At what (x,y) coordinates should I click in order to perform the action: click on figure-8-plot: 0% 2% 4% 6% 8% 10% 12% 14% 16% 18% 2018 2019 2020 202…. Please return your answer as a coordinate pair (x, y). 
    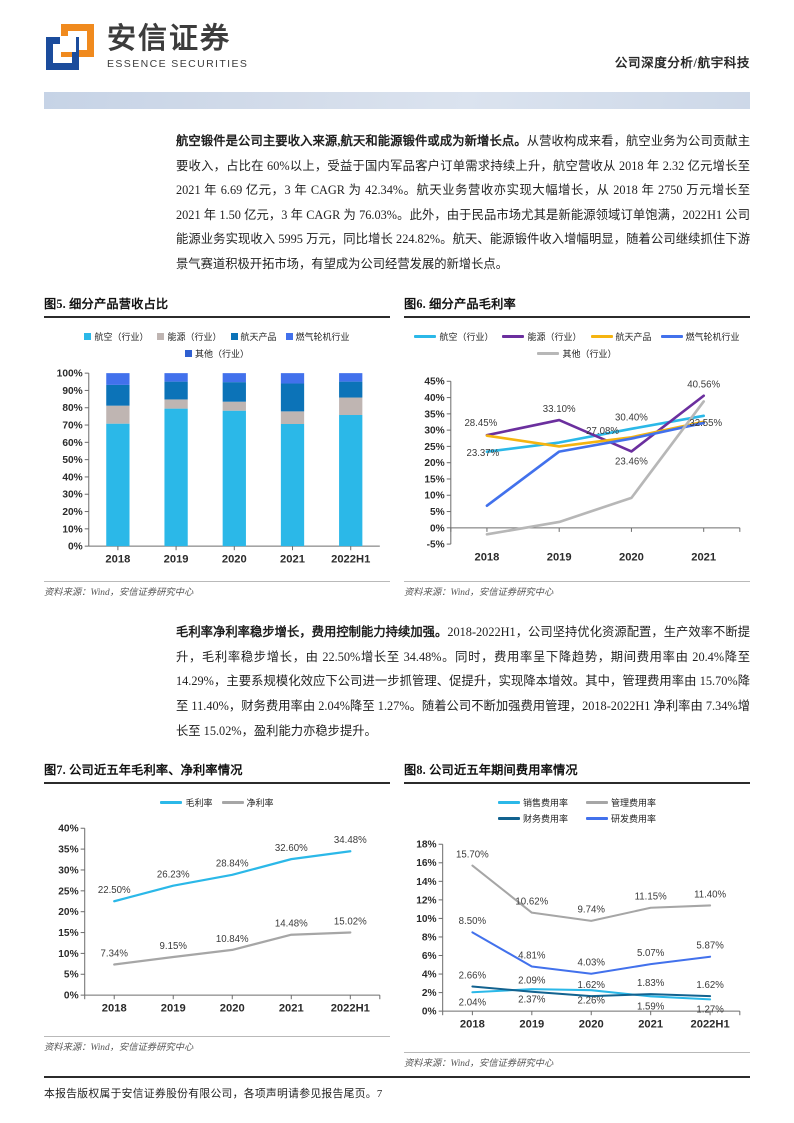
    Looking at the image, I should click on (577, 939).